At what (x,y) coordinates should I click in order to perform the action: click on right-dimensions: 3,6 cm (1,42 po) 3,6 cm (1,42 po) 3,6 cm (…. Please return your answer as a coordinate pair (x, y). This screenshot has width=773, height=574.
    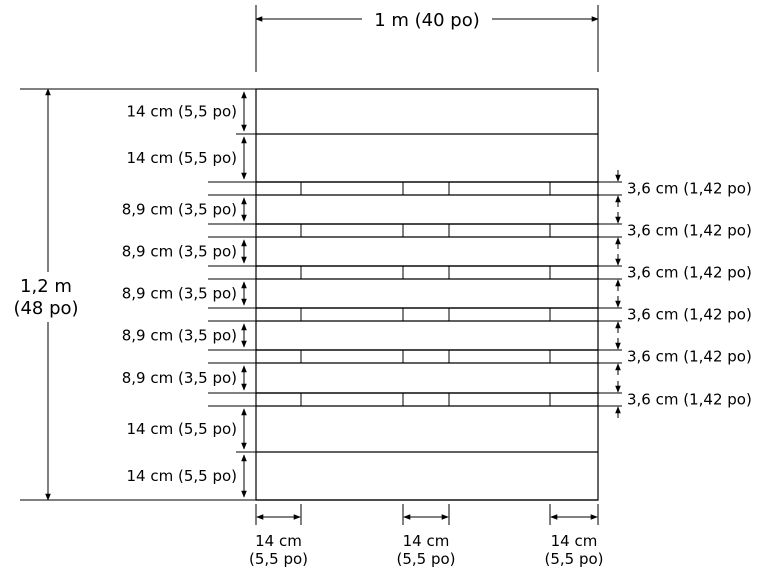
    Looking at the image, I should click on (683, 294).